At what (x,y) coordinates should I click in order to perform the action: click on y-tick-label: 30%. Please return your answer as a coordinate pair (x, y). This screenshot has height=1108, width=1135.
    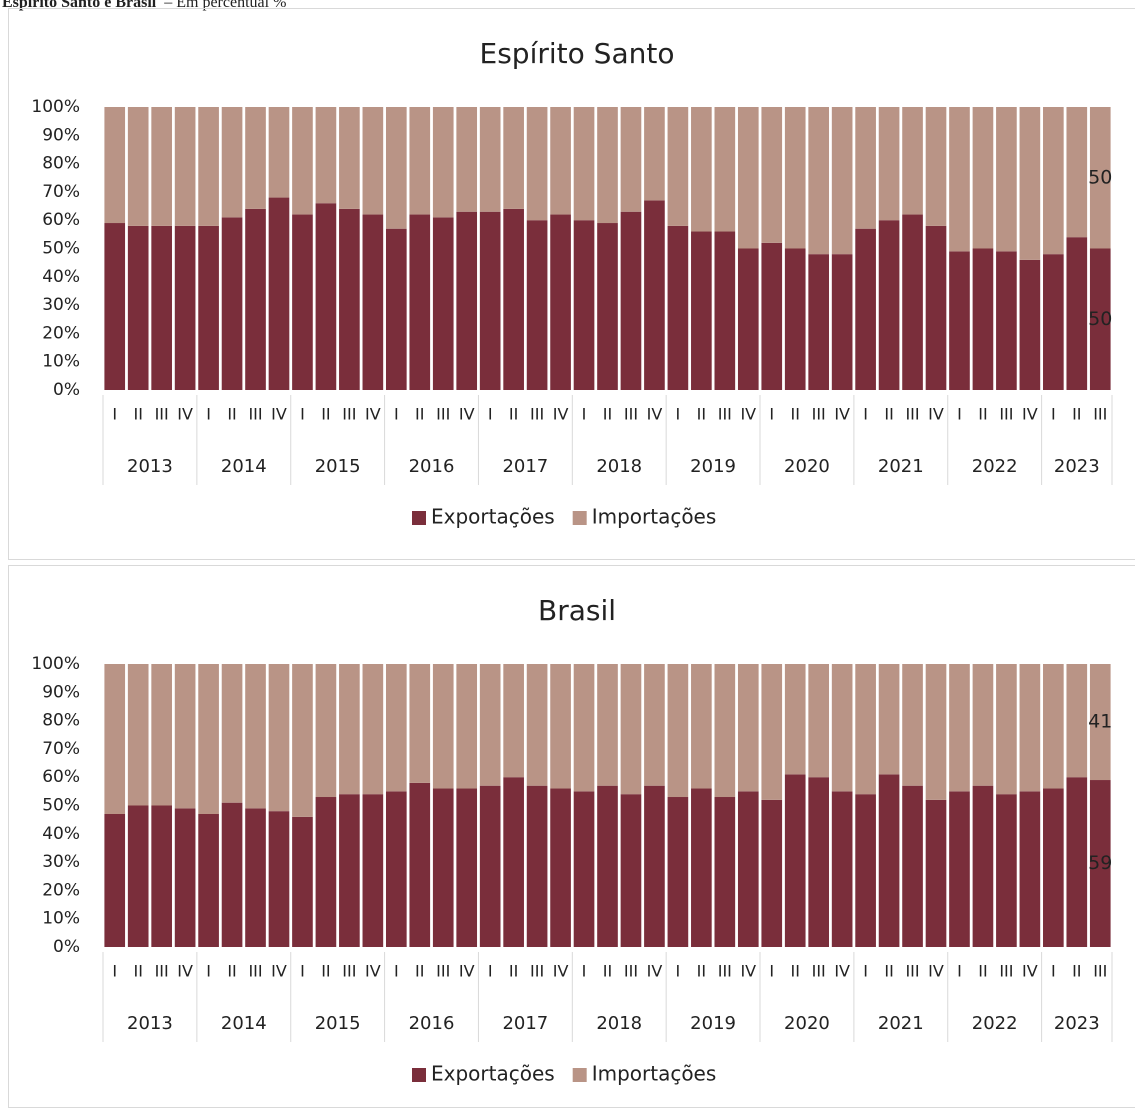
    Looking at the image, I should click on (61, 862).